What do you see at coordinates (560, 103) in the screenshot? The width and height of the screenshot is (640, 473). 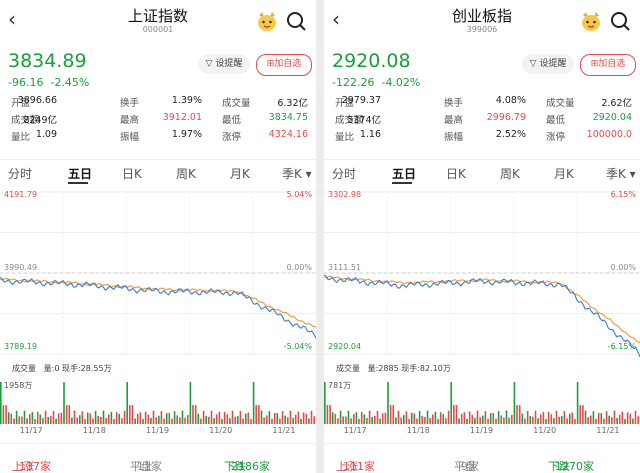 I see `stat-label: 成交量` at bounding box center [560, 103].